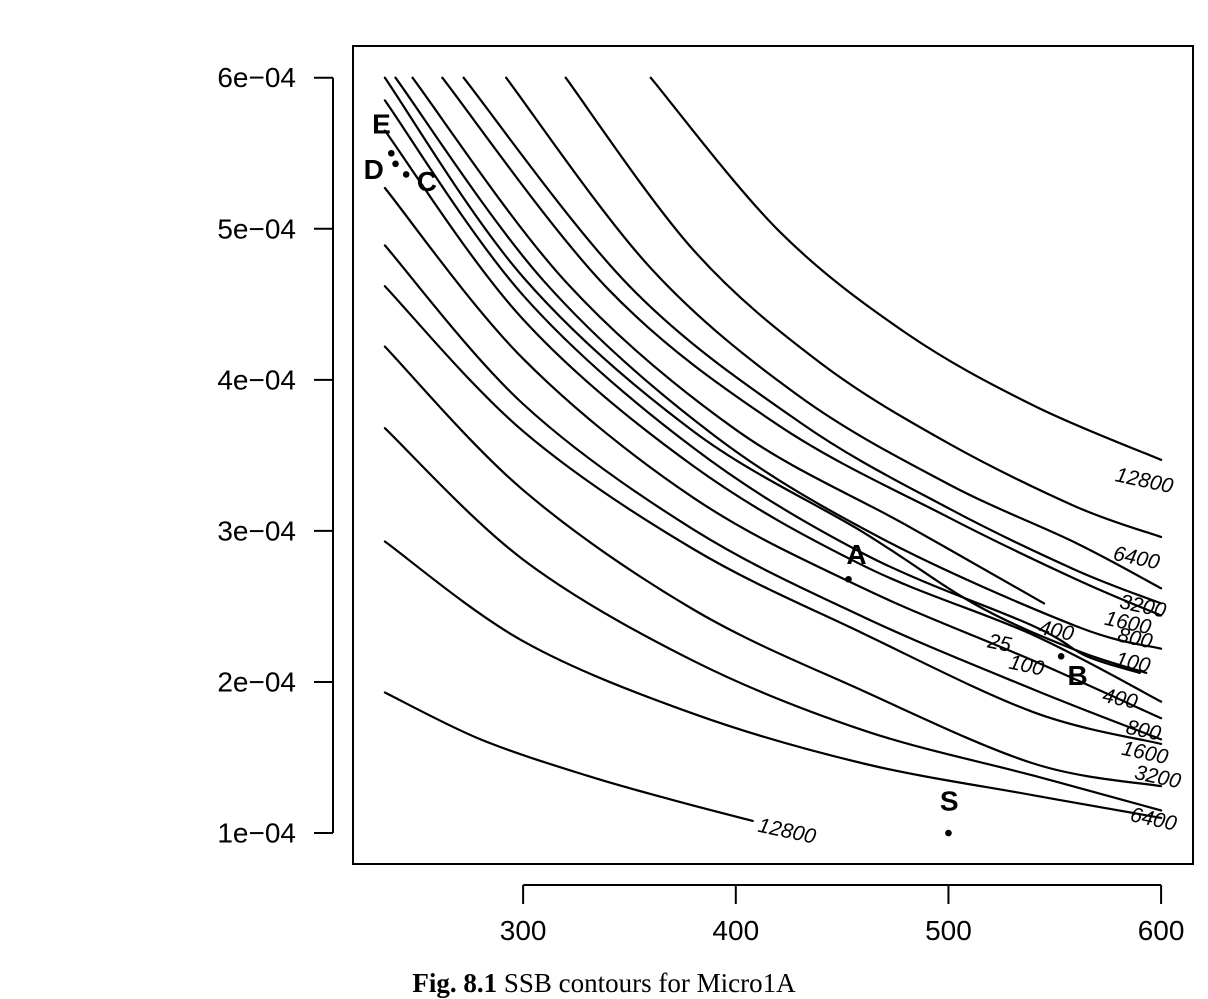 This screenshot has width=1208, height=999. What do you see at coordinates (374, 169) in the screenshot?
I see `point-d-label: D` at bounding box center [374, 169].